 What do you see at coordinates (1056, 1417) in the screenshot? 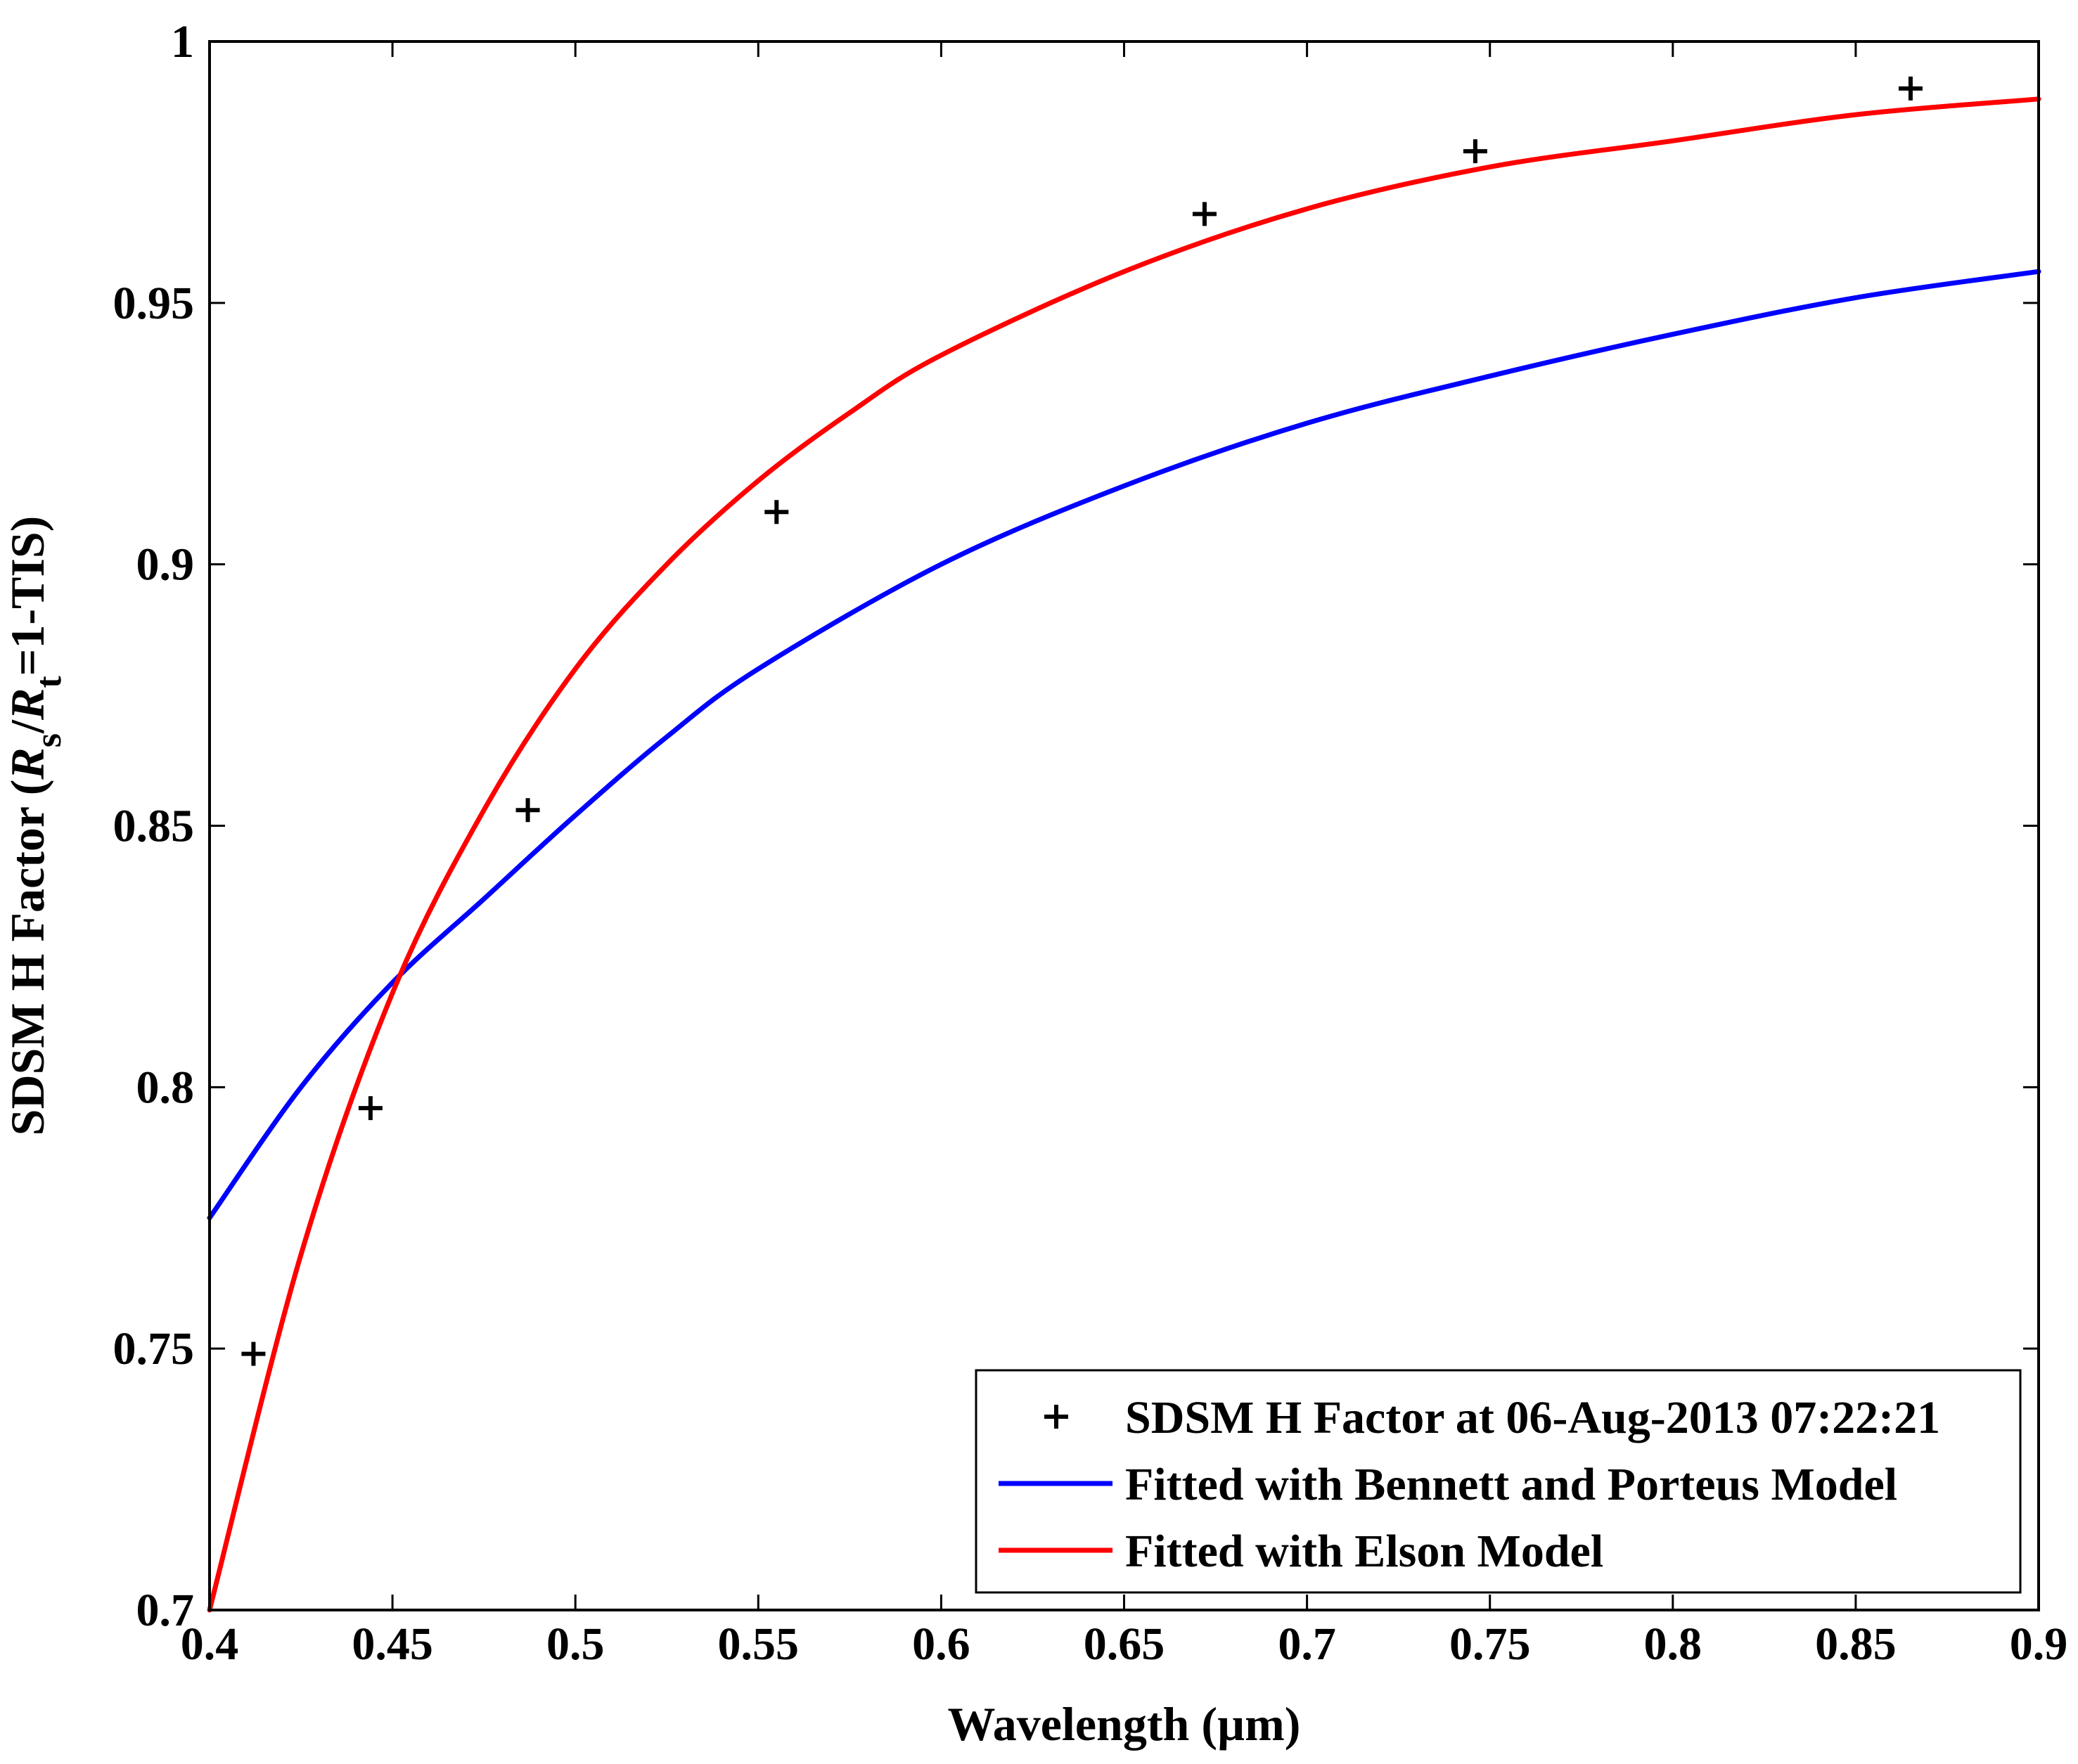
I see `legend-marker-plus` at bounding box center [1056, 1417].